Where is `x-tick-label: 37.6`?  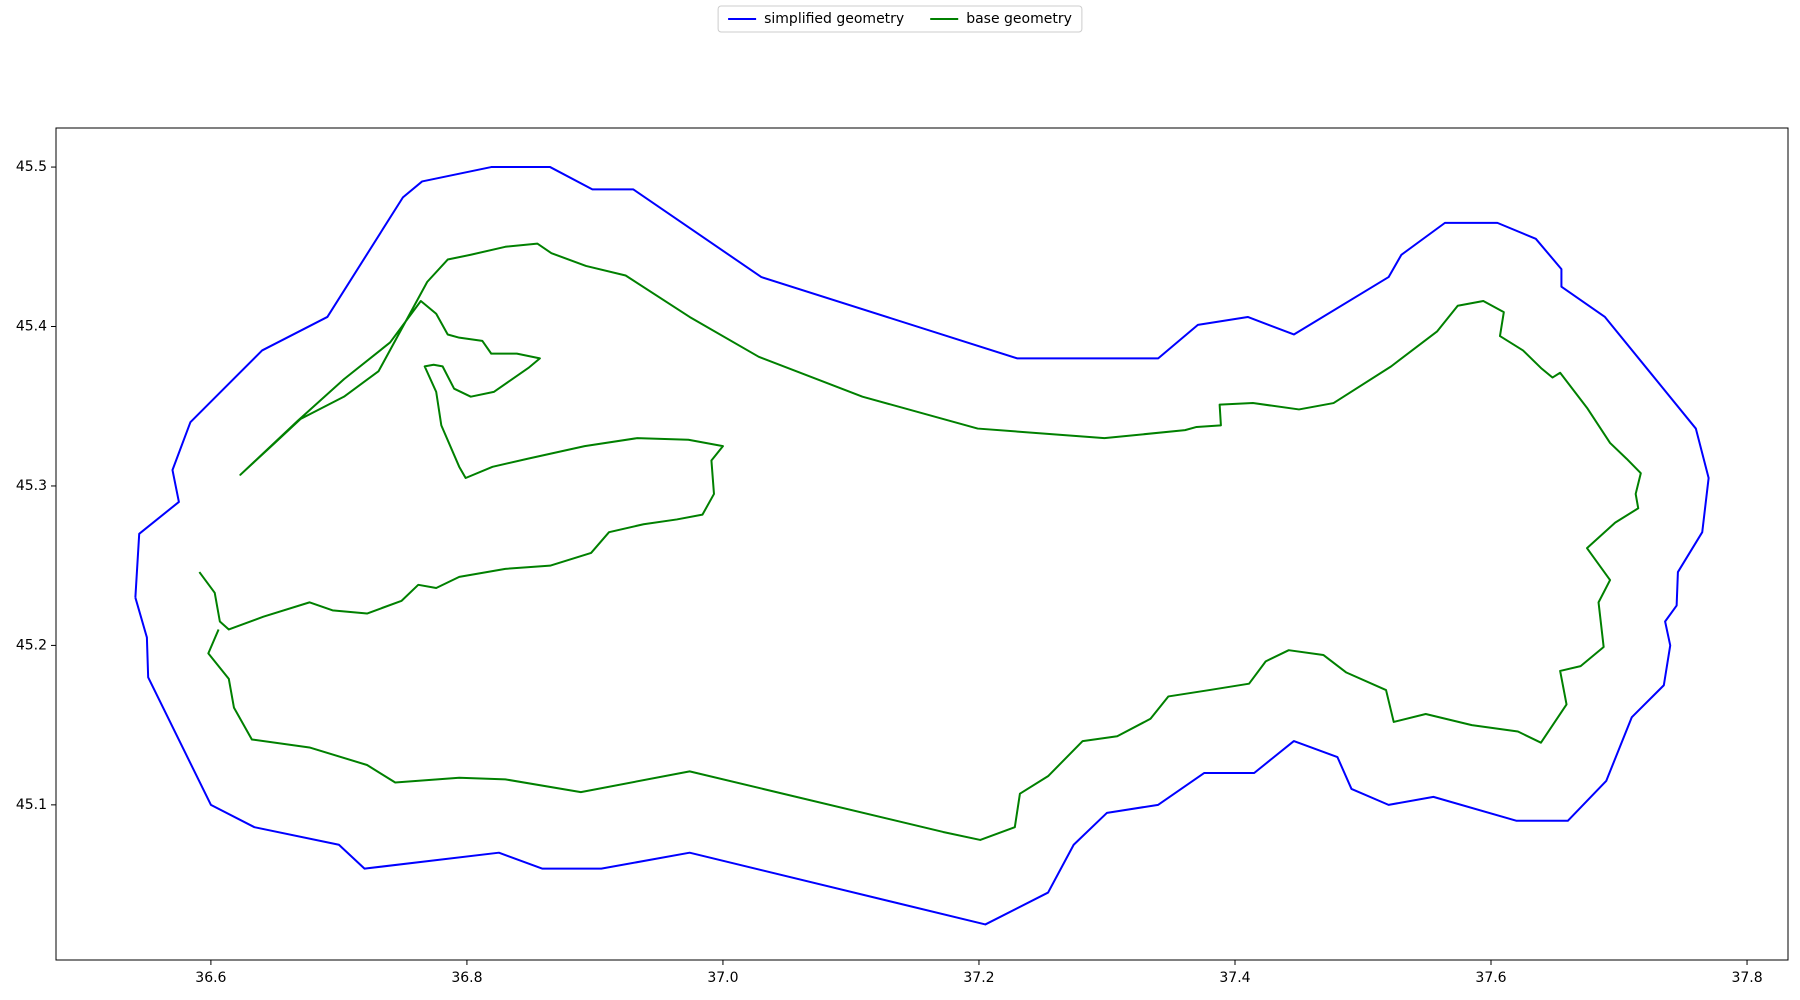 x-tick-label: 37.6 is located at coordinates (1490, 978).